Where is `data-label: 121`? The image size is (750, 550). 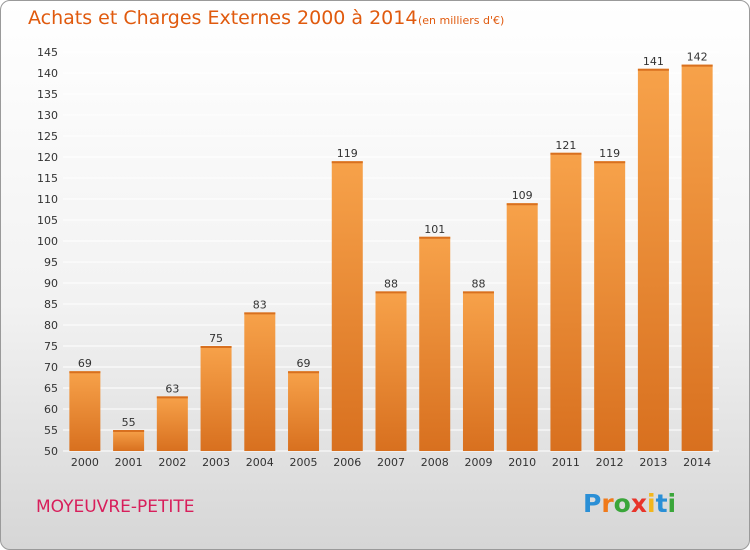
data-label: 121 is located at coordinates (565, 145).